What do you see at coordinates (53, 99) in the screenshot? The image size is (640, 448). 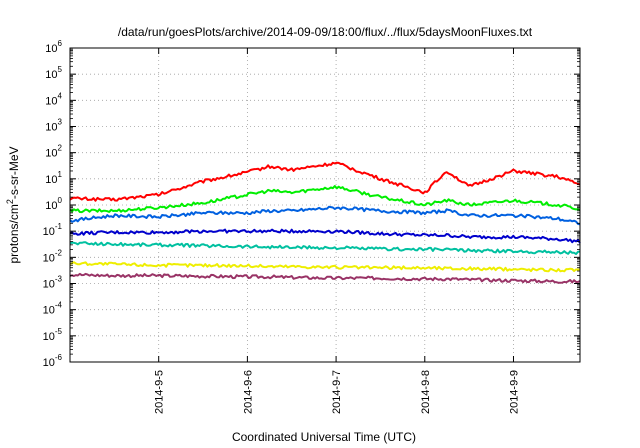 I see `y-tick-label: 10⁴` at bounding box center [53, 99].